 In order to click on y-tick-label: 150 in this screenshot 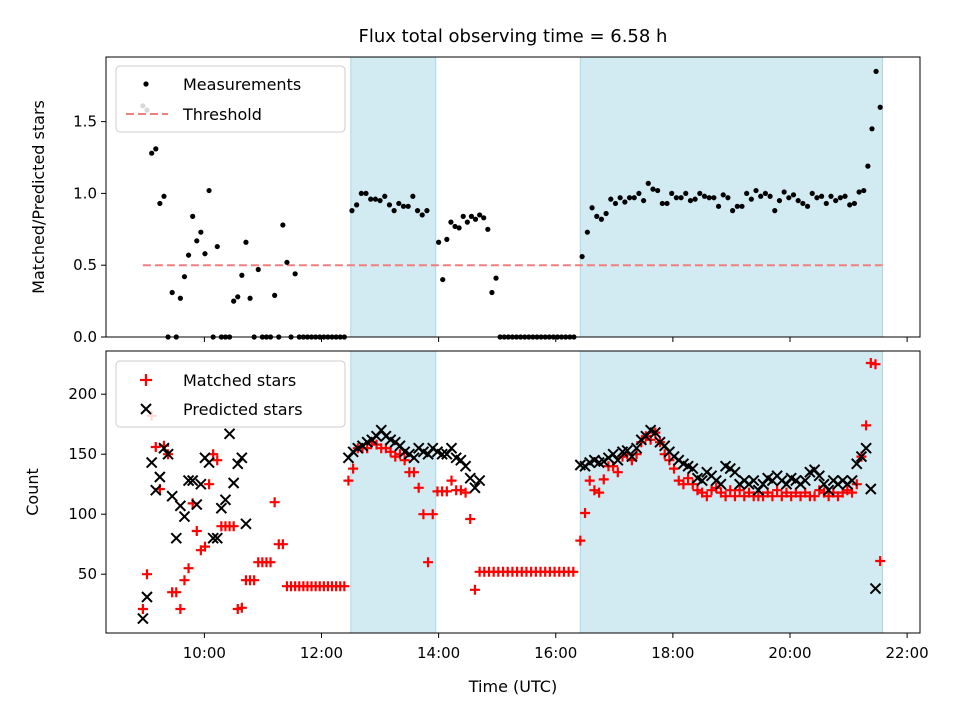, I will do `click(82, 454)`.